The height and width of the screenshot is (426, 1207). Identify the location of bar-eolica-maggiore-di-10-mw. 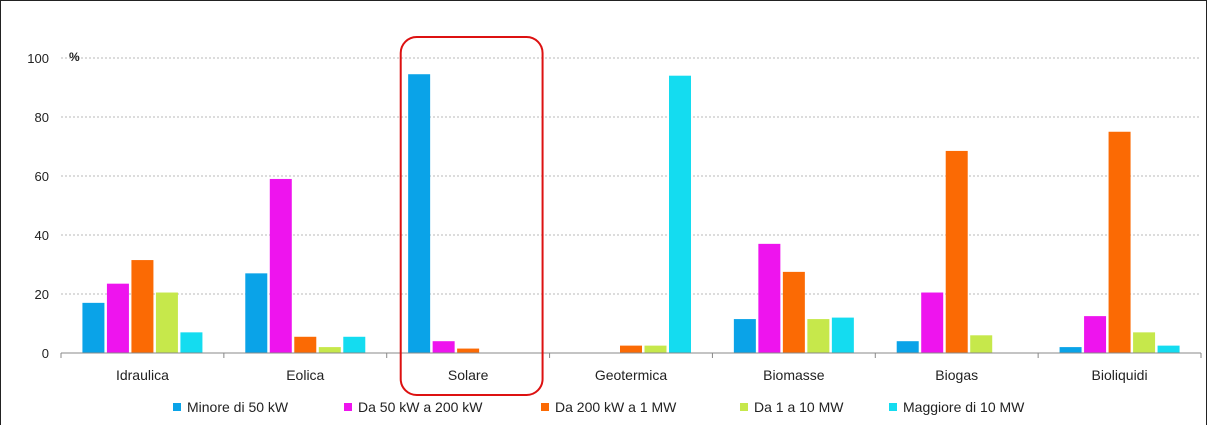
(354, 344).